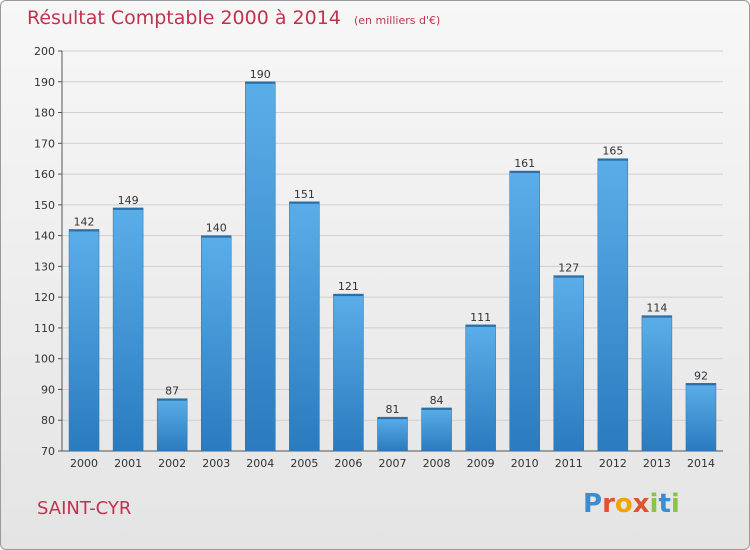 The width and height of the screenshot is (750, 550). I want to click on y-tick-label: 160, so click(44, 174).